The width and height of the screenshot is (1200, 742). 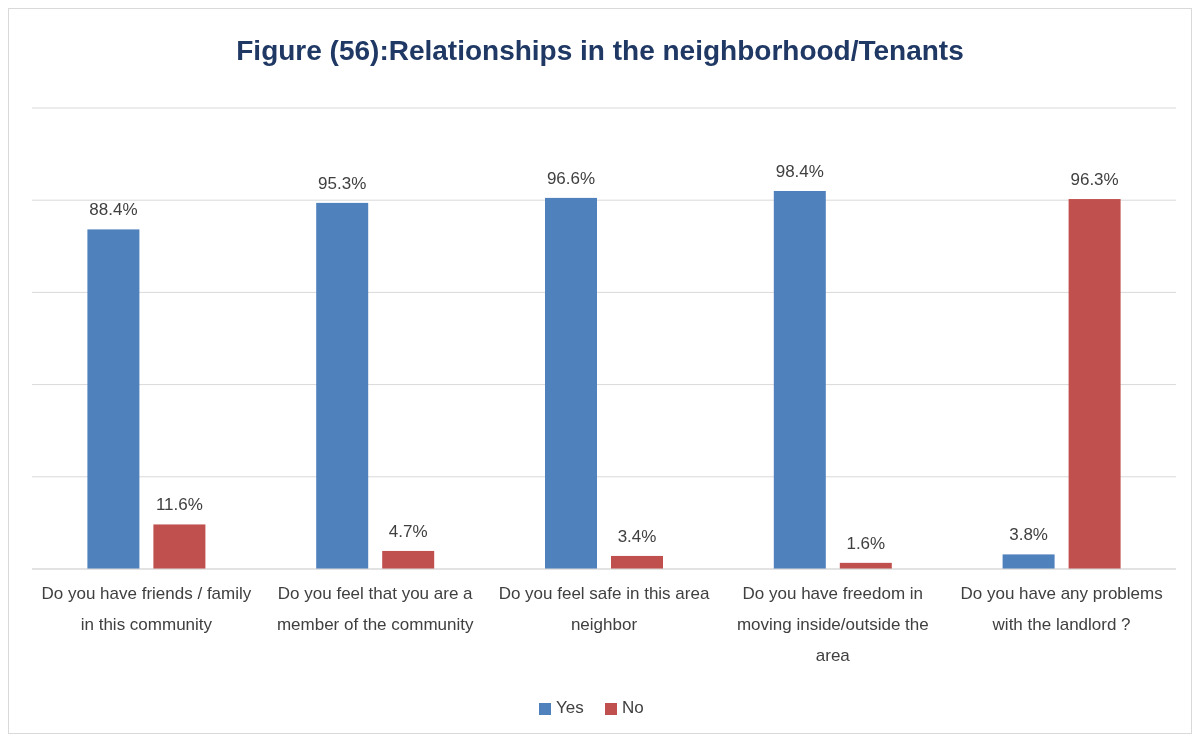 What do you see at coordinates (1028, 535) in the screenshot?
I see `data-label: 3.8%` at bounding box center [1028, 535].